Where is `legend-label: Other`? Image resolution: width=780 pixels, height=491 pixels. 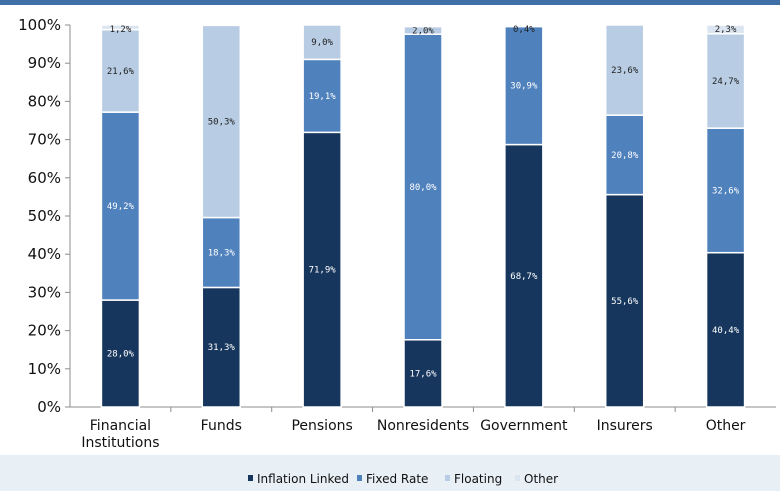
legend-label: Other is located at coordinates (541, 479).